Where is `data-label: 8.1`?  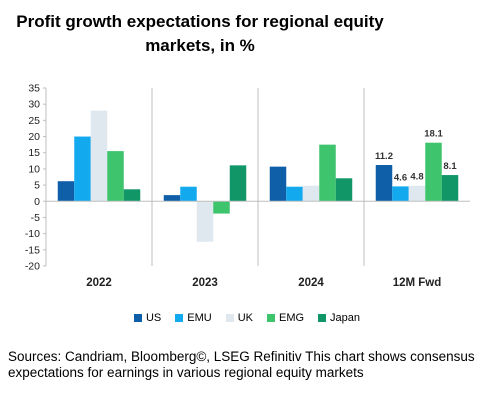
data-label: 8.1 is located at coordinates (450, 166).